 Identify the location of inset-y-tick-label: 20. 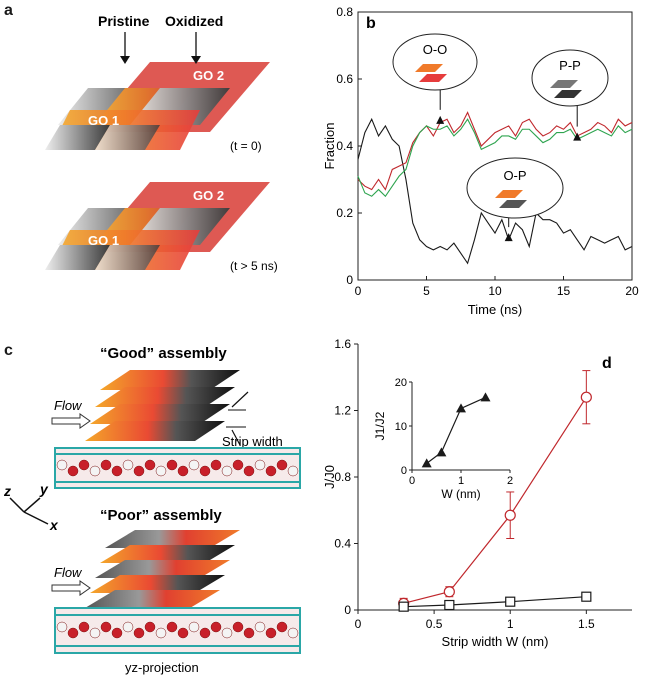
(401, 383).